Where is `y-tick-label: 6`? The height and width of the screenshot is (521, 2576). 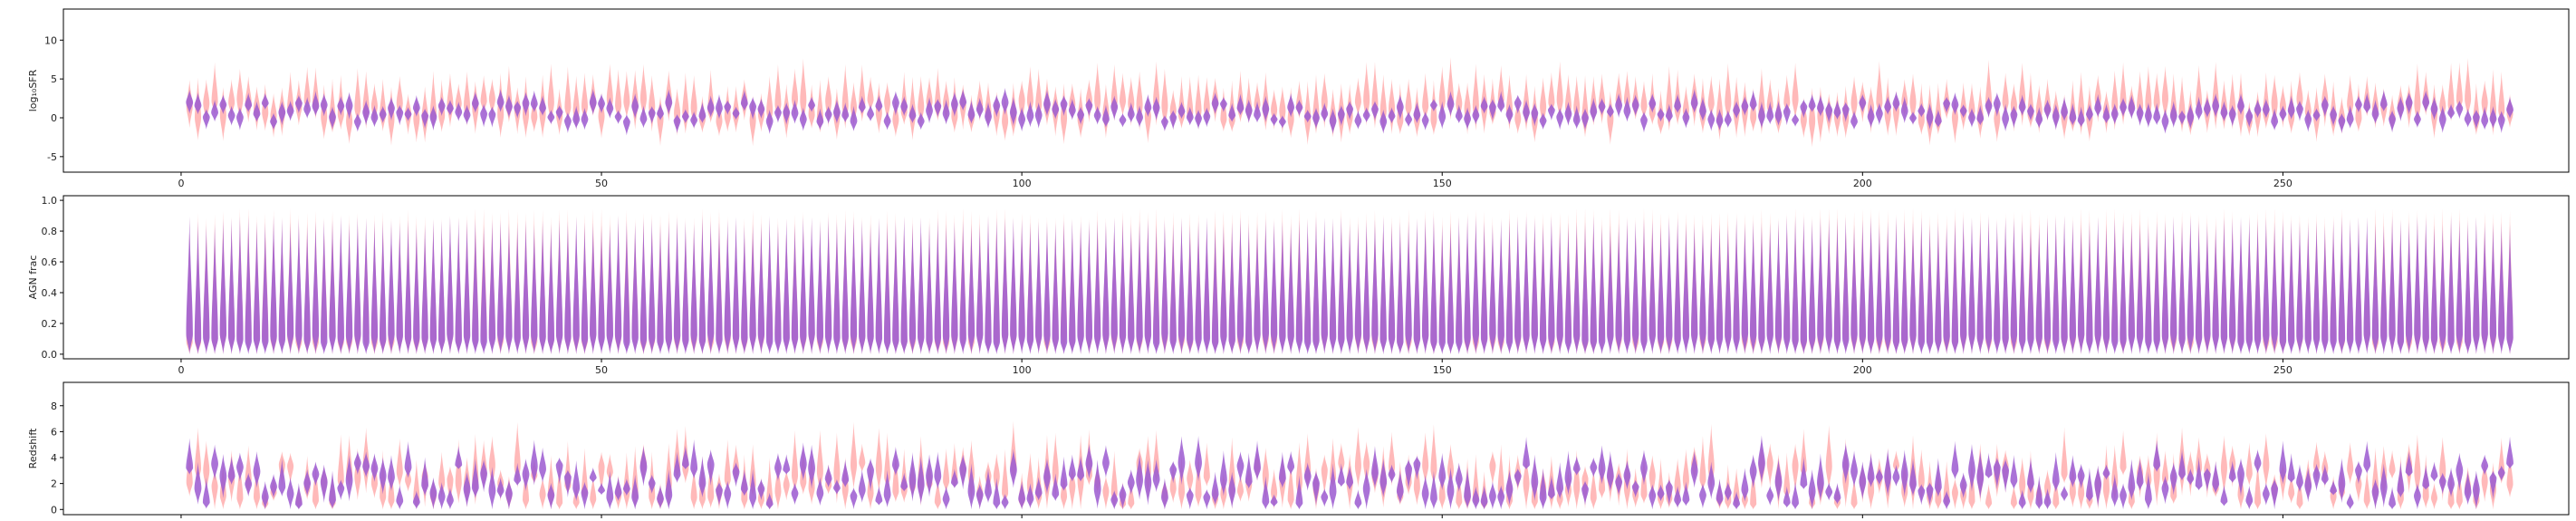
y-tick-label: 6 is located at coordinates (54, 432).